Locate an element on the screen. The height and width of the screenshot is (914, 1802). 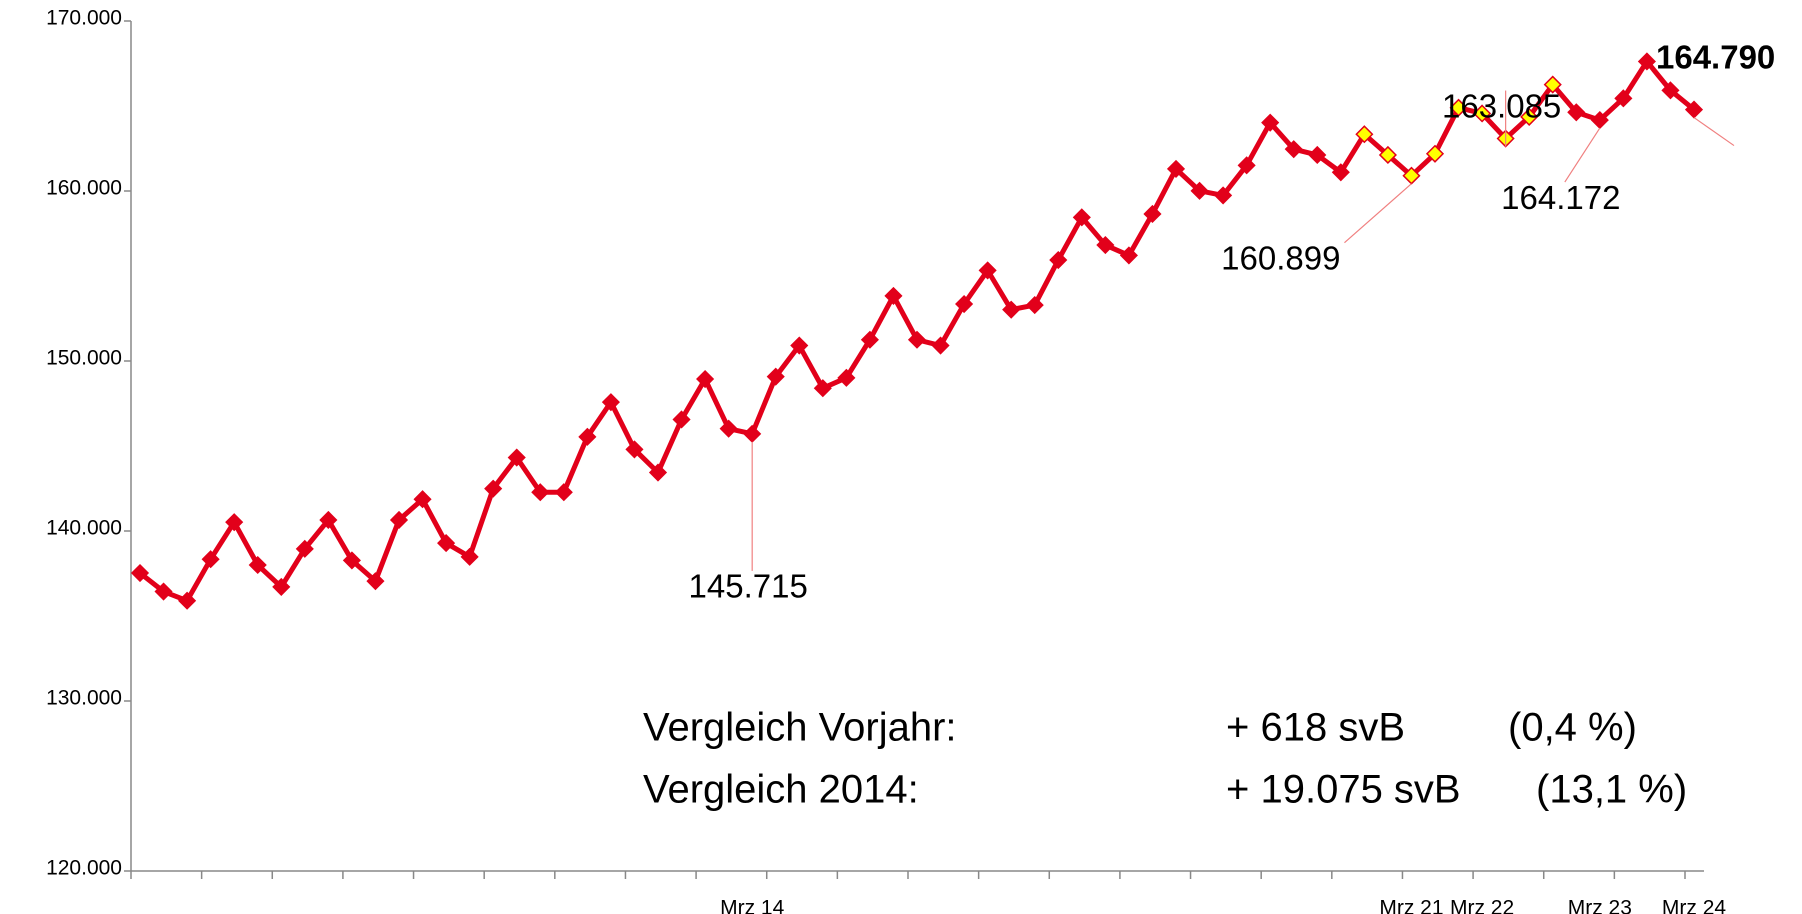
annotation: + 618 svB is located at coordinates (1315, 728).